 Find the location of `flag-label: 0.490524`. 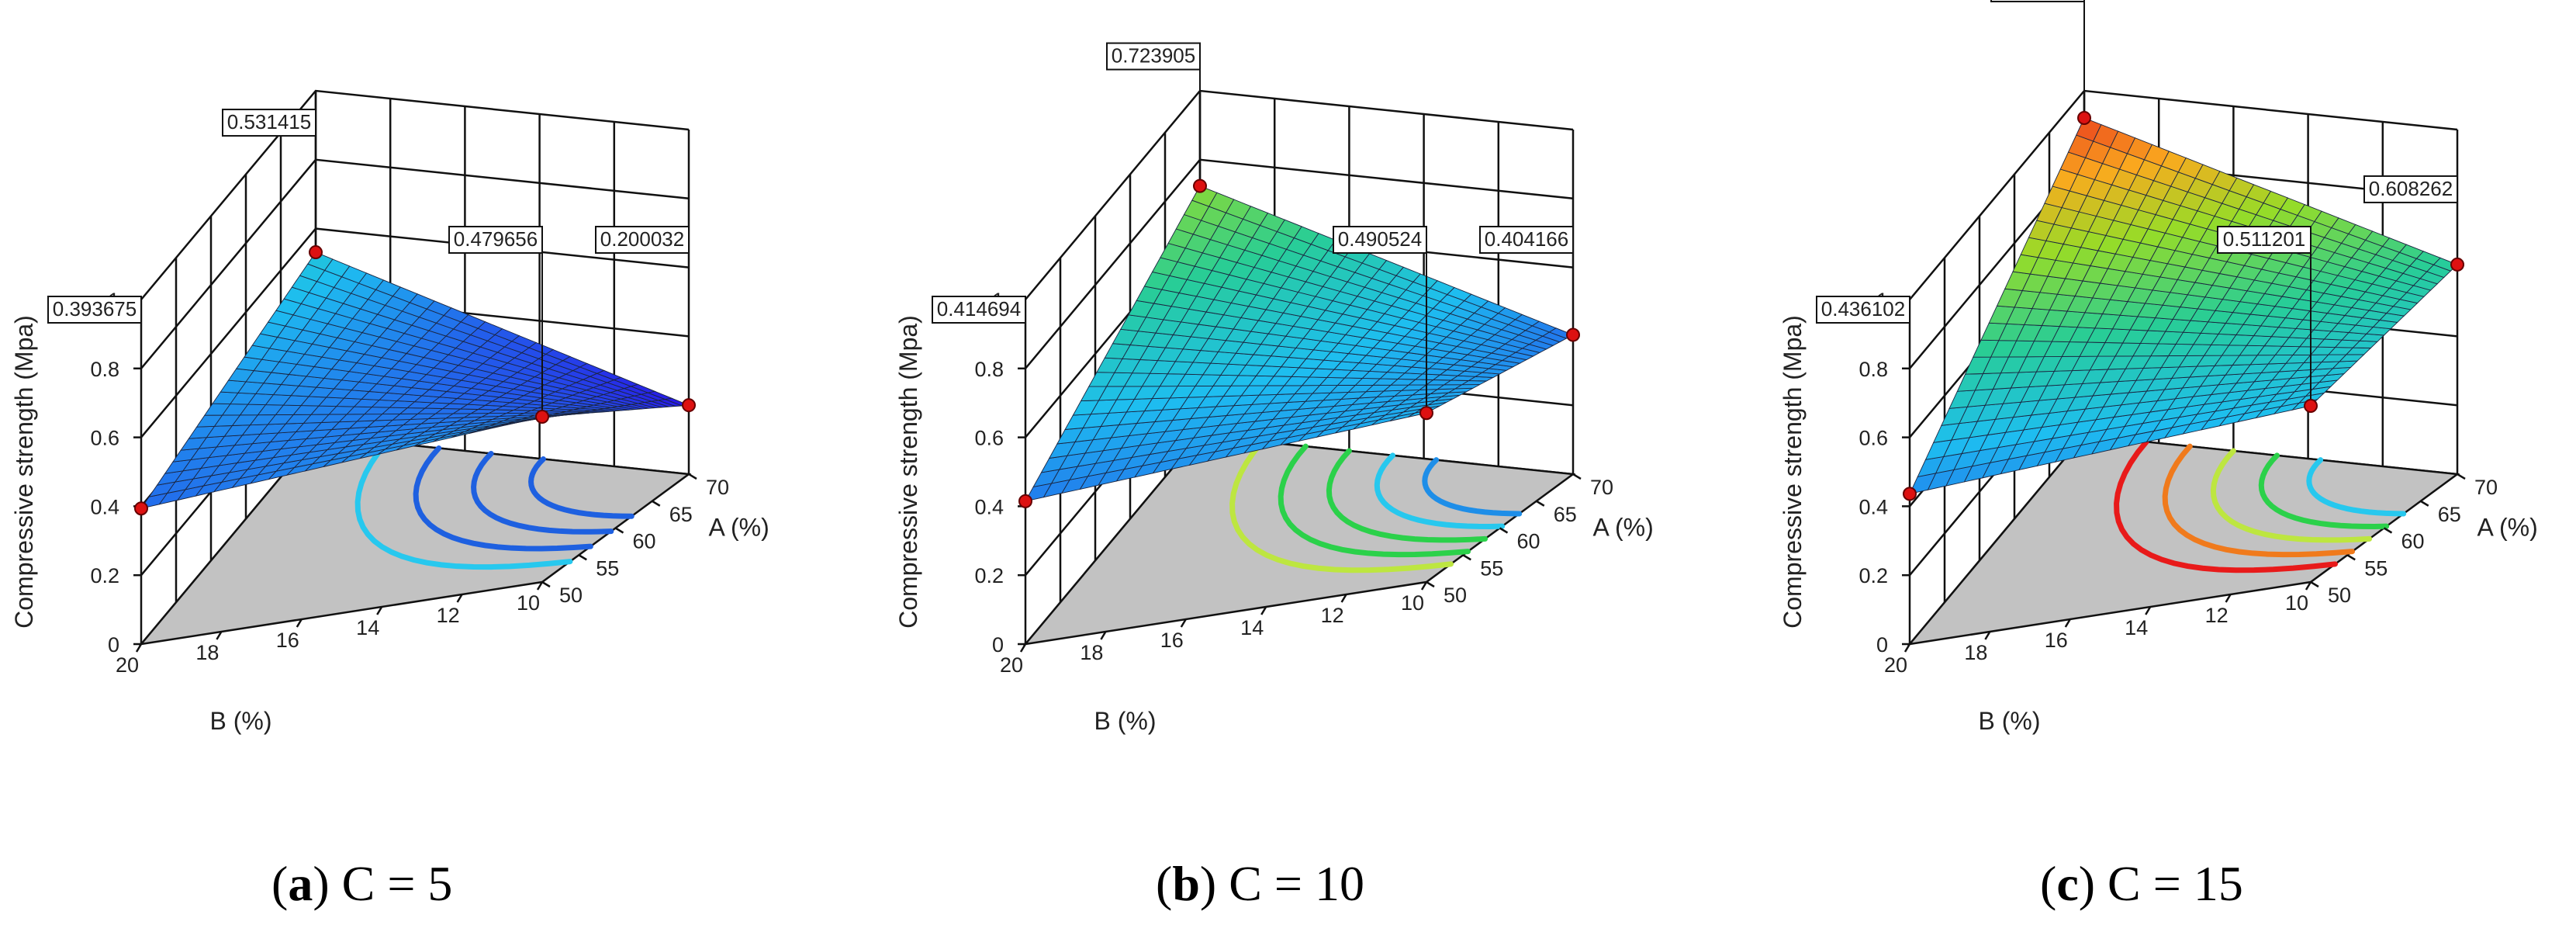

flag-label: 0.490524 is located at coordinates (1380, 239).